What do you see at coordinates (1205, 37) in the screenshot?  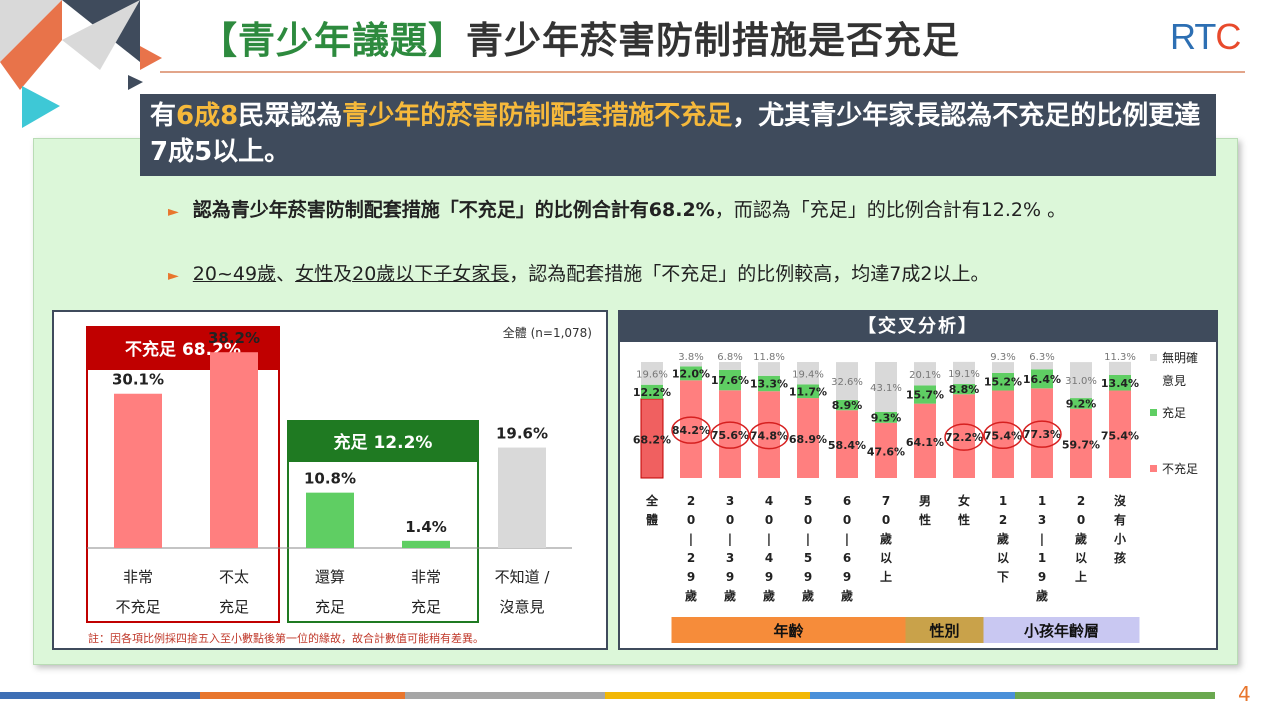 I see `rtc-logo: RTC` at bounding box center [1205, 37].